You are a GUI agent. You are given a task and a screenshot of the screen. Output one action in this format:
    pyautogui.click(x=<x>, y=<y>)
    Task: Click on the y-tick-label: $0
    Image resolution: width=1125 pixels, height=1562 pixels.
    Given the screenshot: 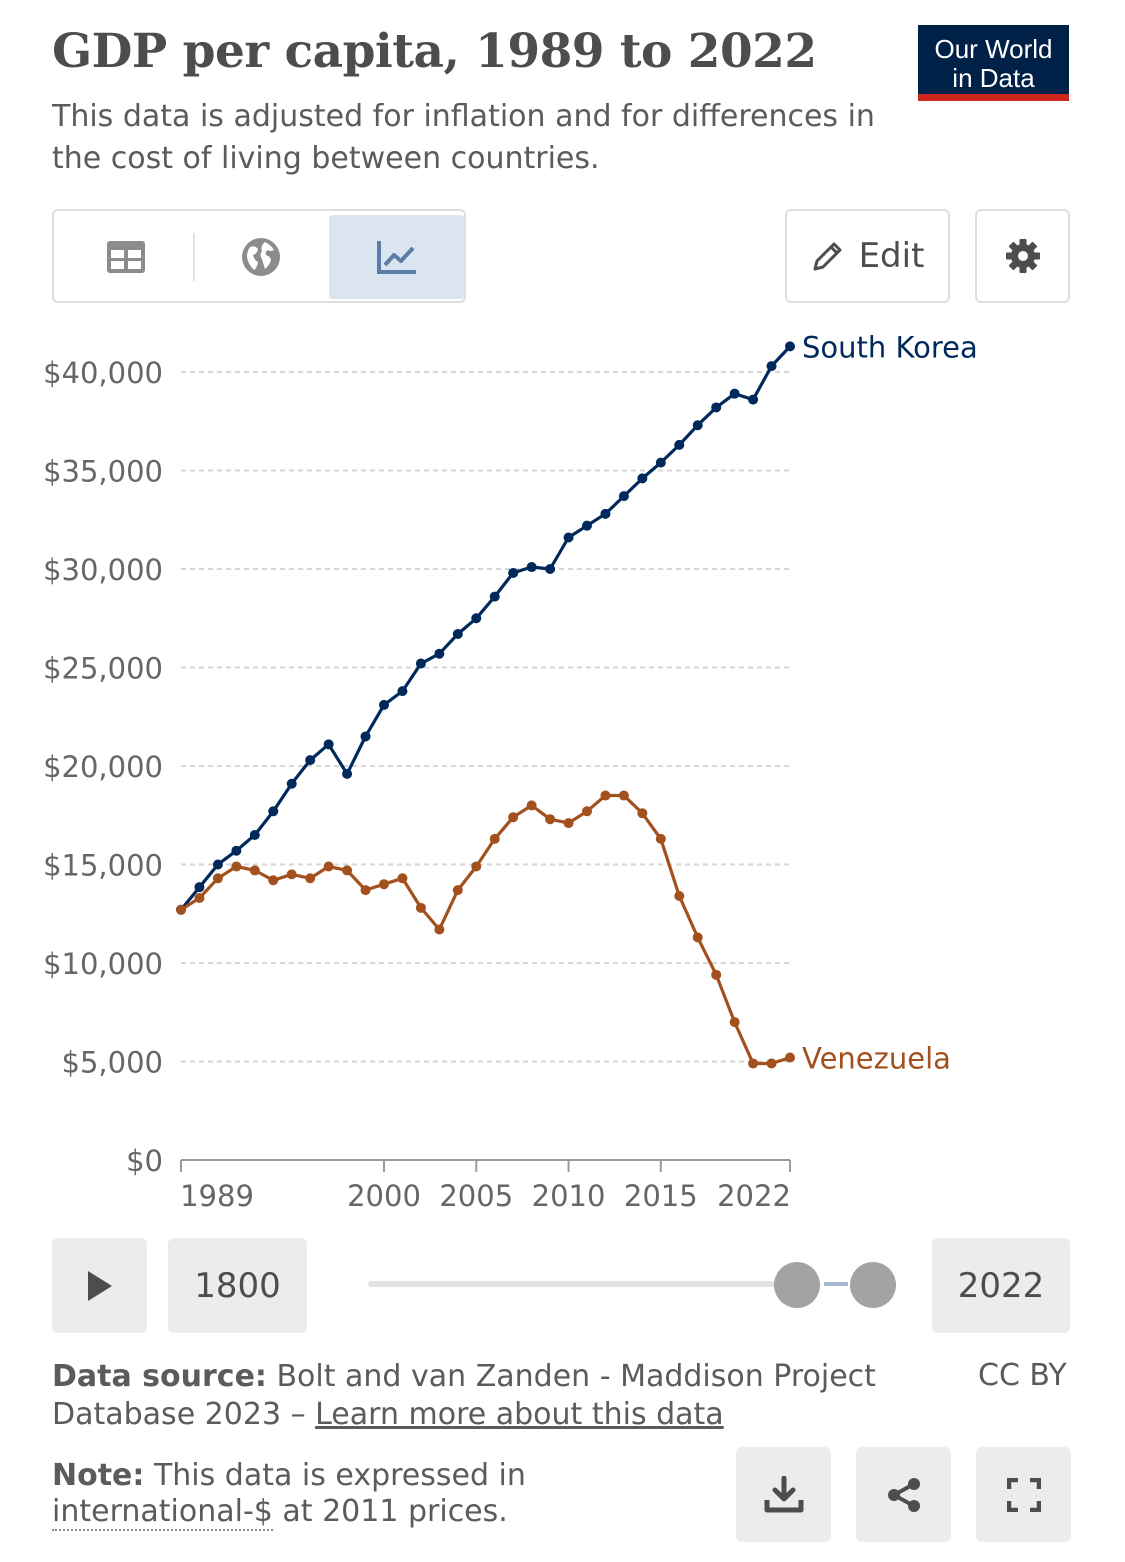 What is the action you would take?
    pyautogui.click(x=144, y=1161)
    